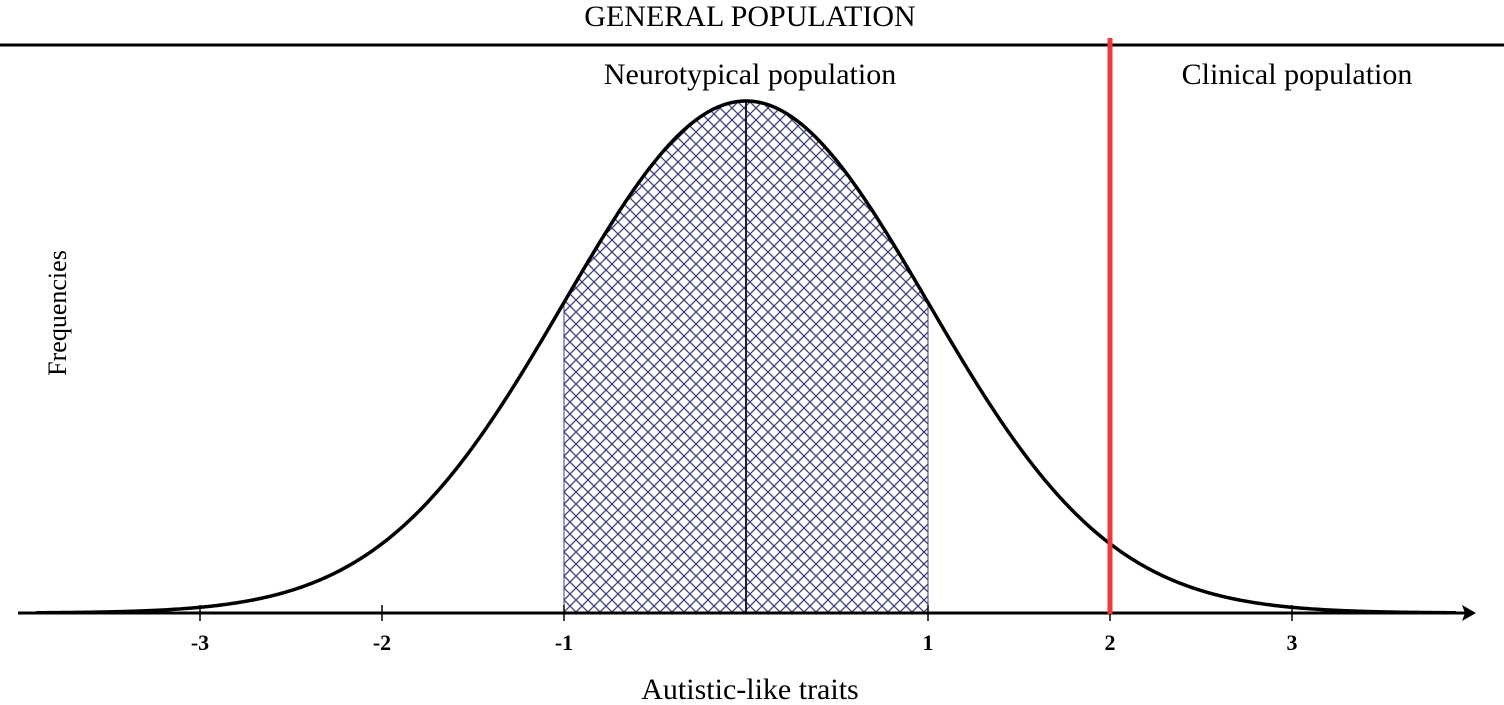 This screenshot has width=1504, height=705. What do you see at coordinates (749, 16) in the screenshot?
I see `chart-title: GENERAL POPULATION` at bounding box center [749, 16].